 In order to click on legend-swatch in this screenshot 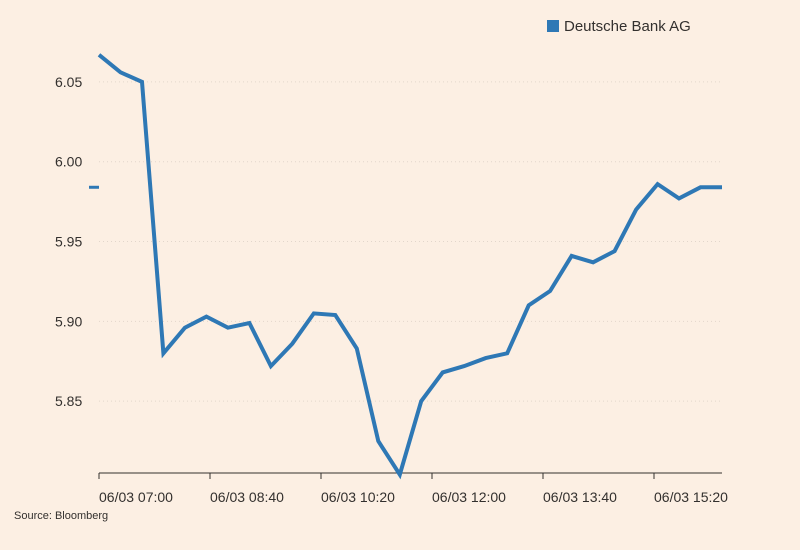, I will do `click(553, 26)`.